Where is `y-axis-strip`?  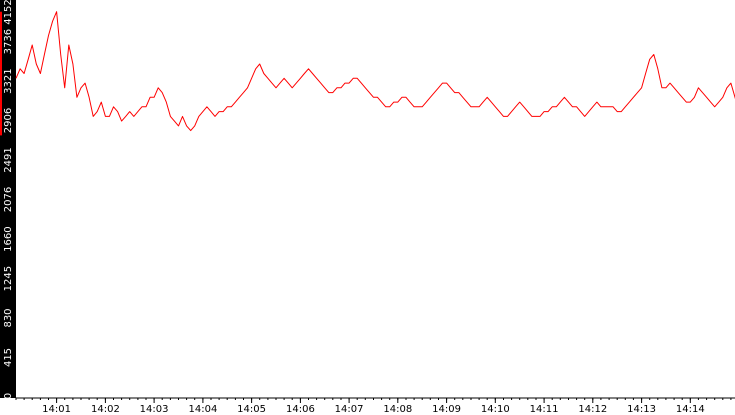
y-axis-strip is located at coordinates (8, 199).